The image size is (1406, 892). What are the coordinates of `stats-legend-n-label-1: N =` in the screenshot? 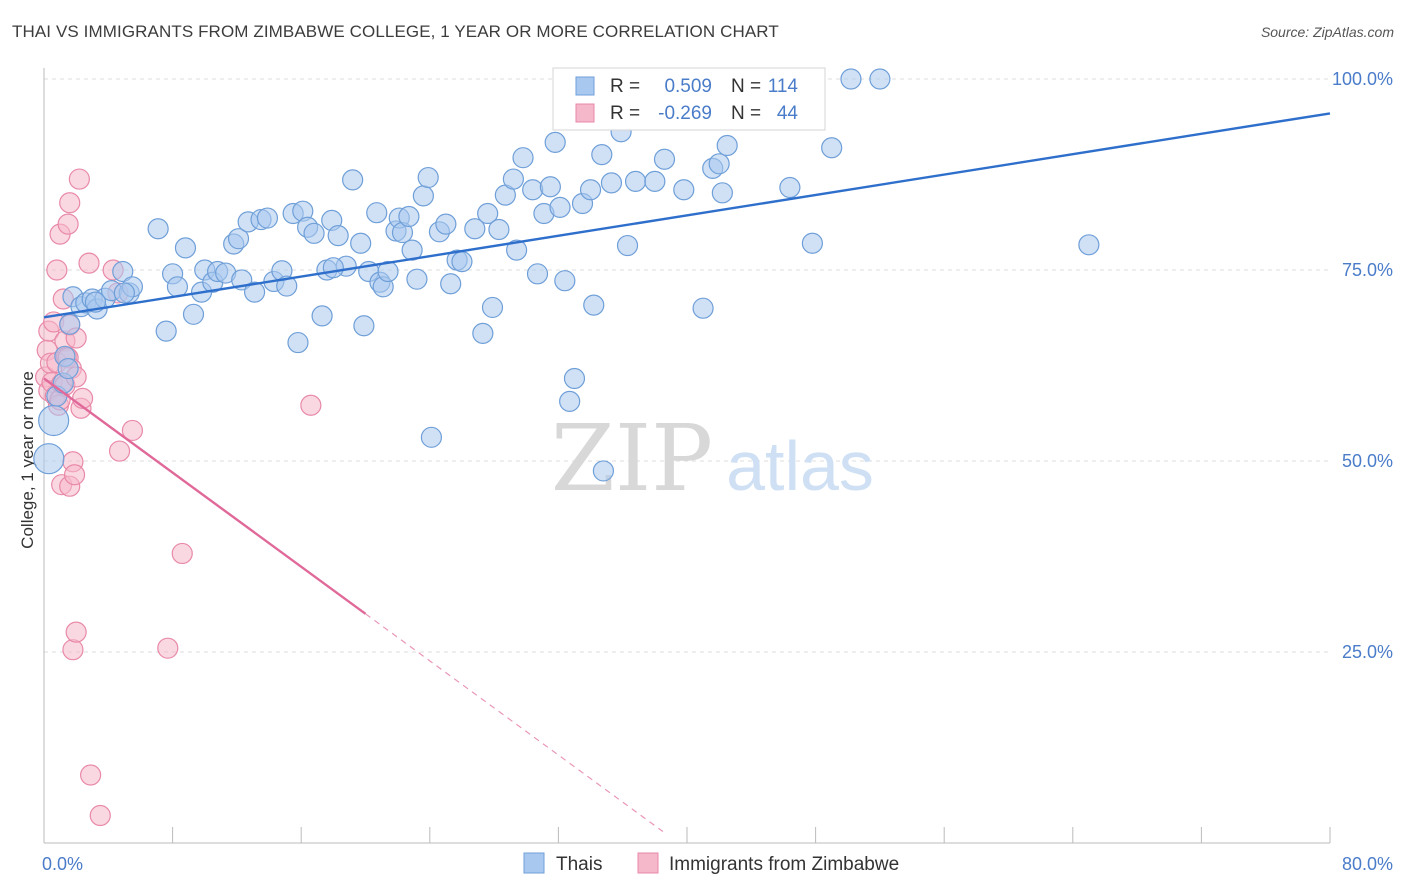 It's located at (746, 113).